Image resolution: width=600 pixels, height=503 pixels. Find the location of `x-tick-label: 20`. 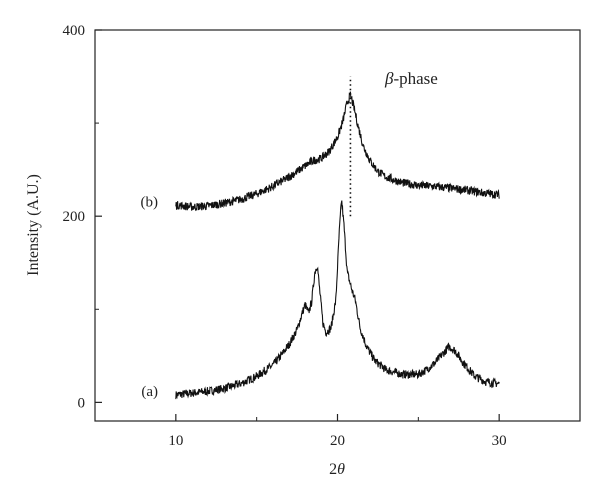

x-tick-label: 20 is located at coordinates (337, 441).